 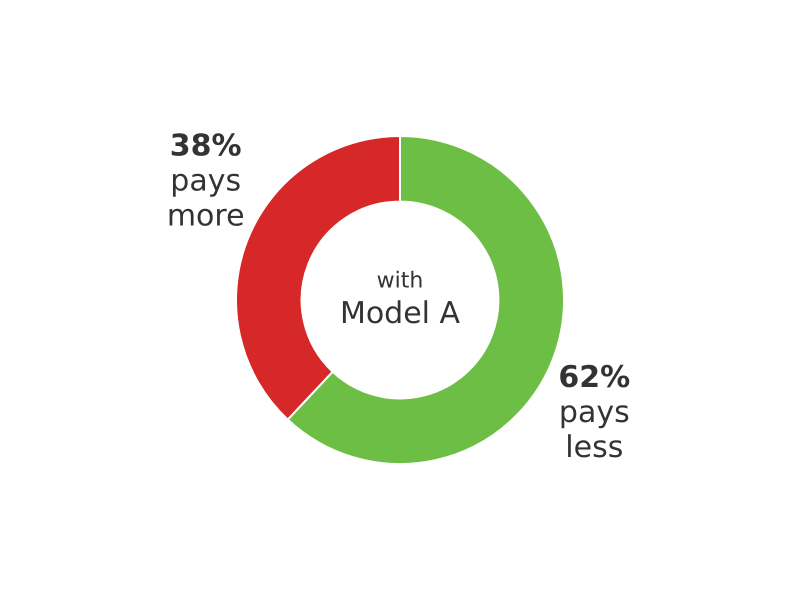 I want to click on text: Model A, so click(x=400, y=313).